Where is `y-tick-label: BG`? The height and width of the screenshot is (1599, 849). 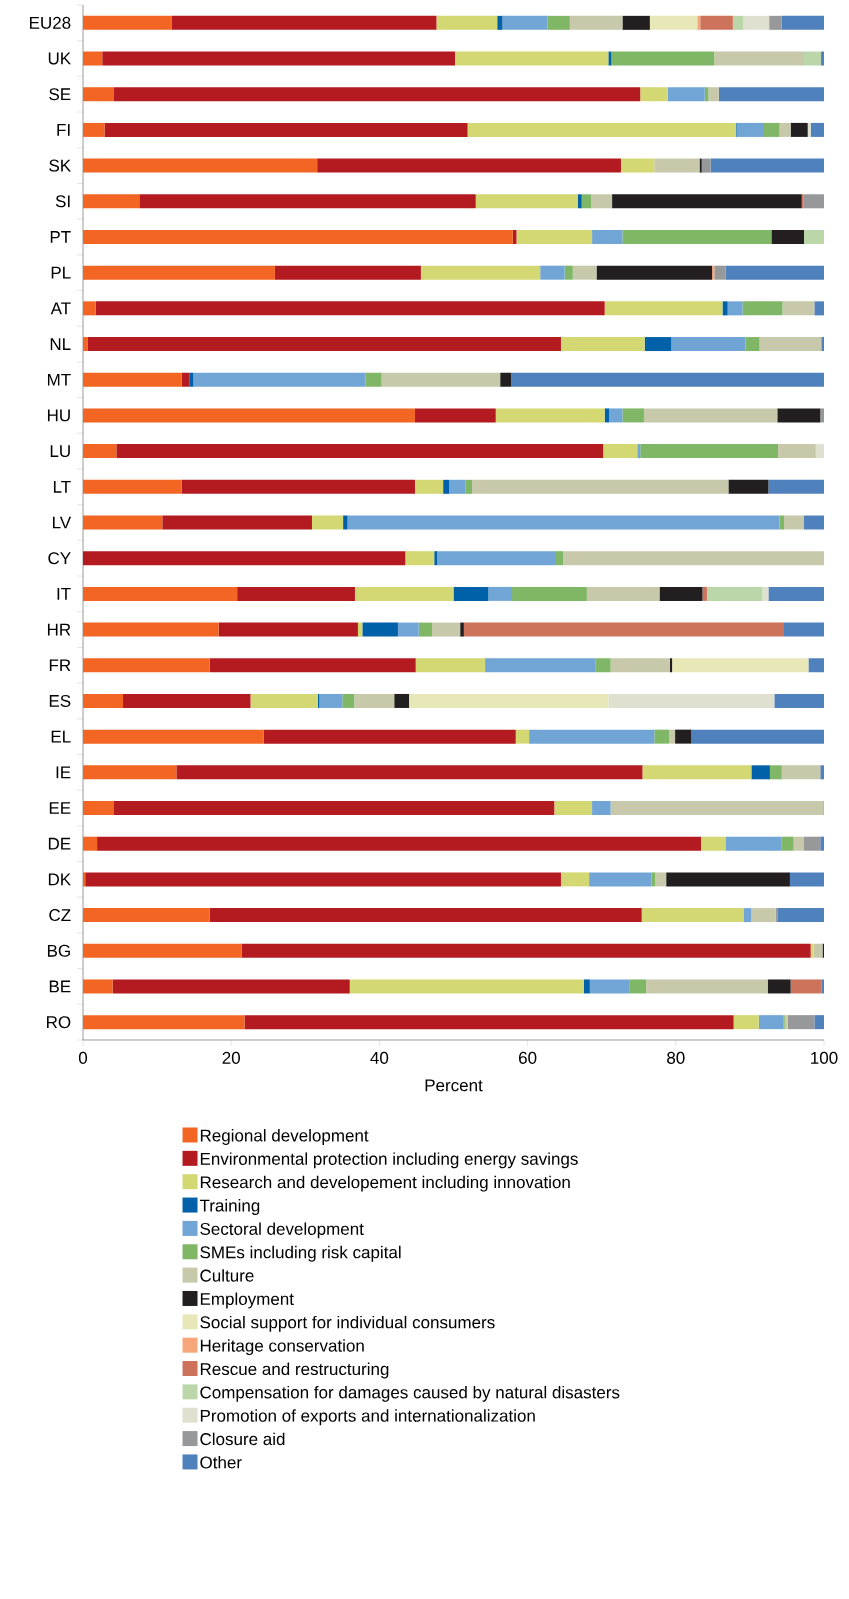 y-tick-label: BG is located at coordinates (58, 950).